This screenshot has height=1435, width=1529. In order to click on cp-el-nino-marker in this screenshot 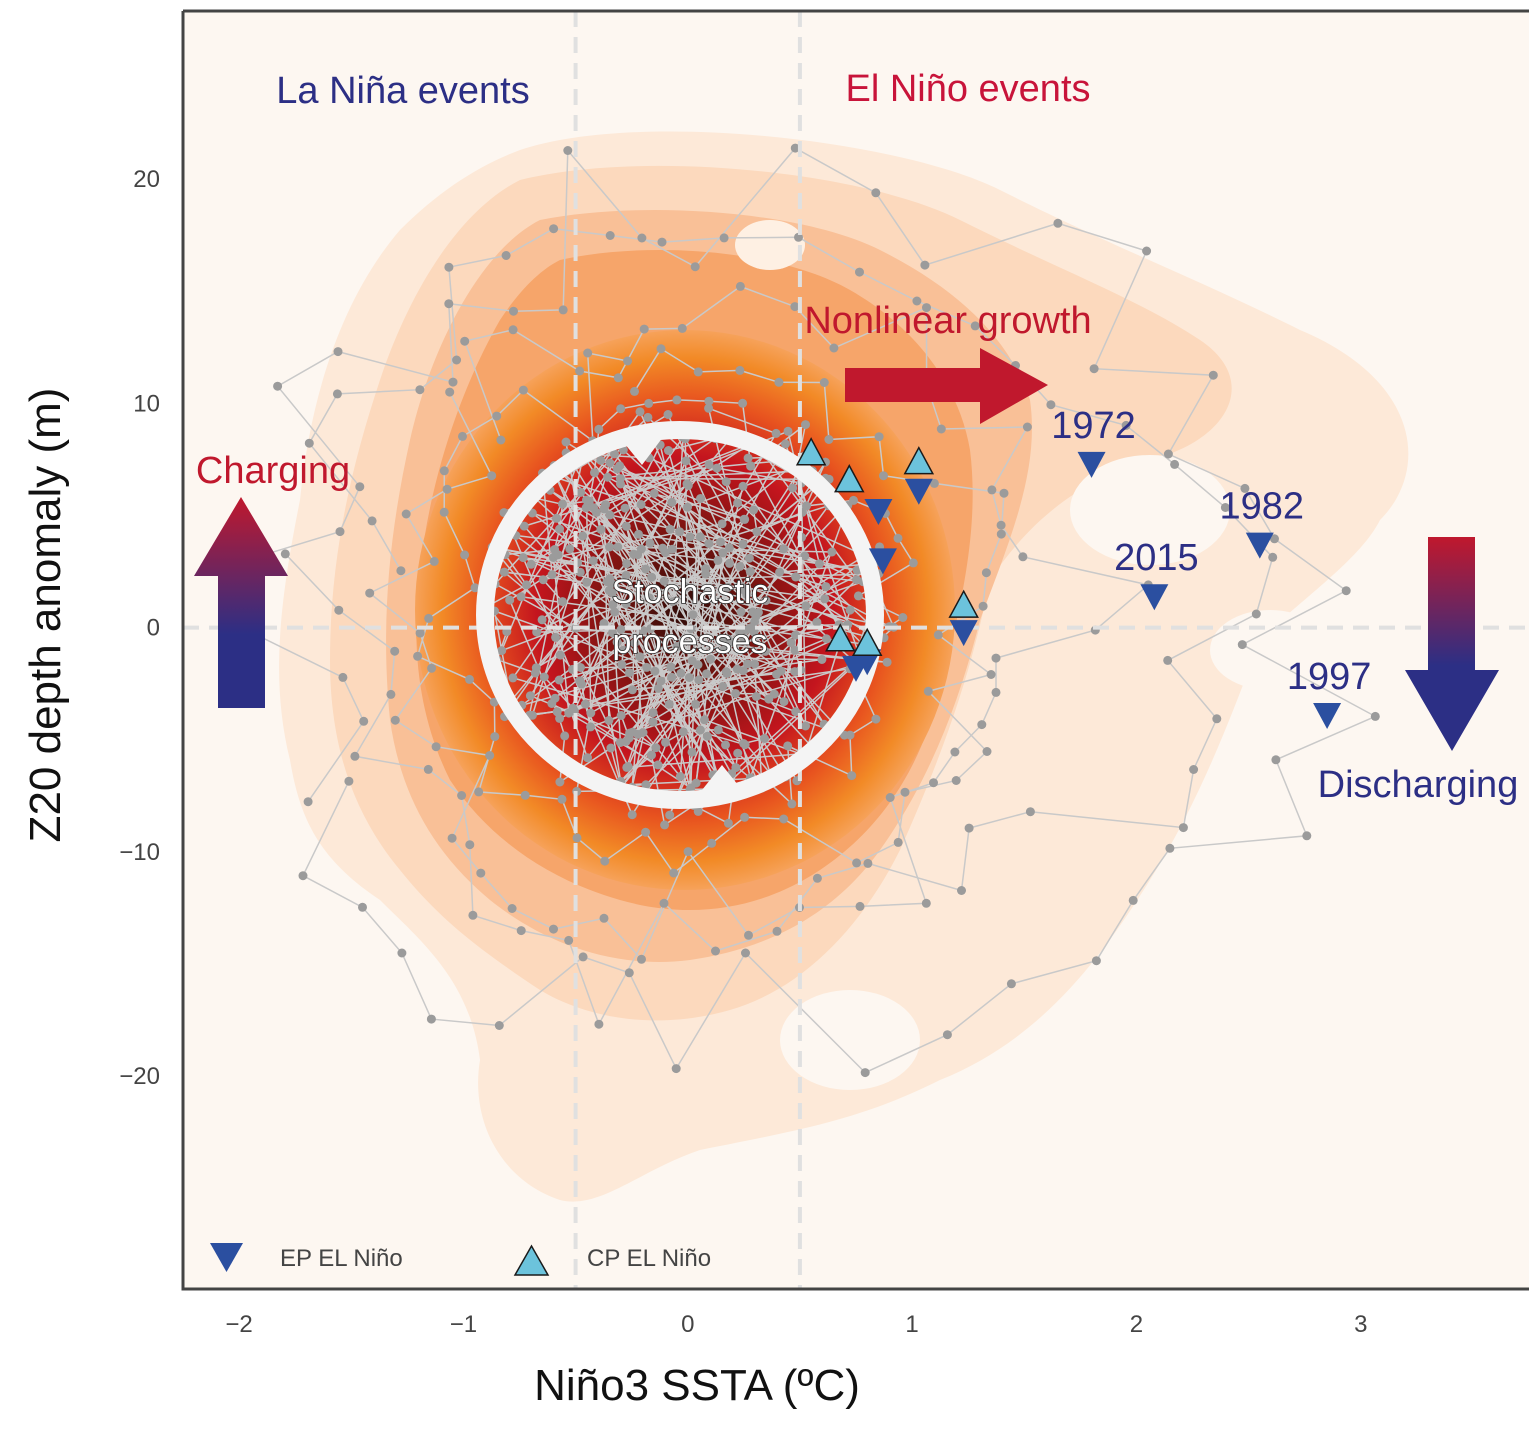, I will do `click(811, 451)`.